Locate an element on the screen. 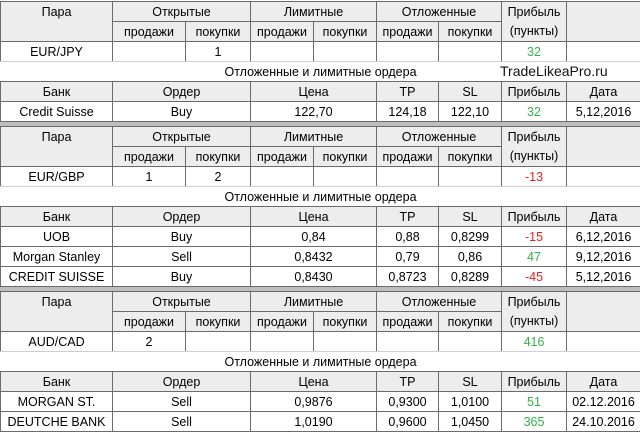 This screenshot has width=640, height=432. order-cell: 0,8299 is located at coordinates (470, 236).